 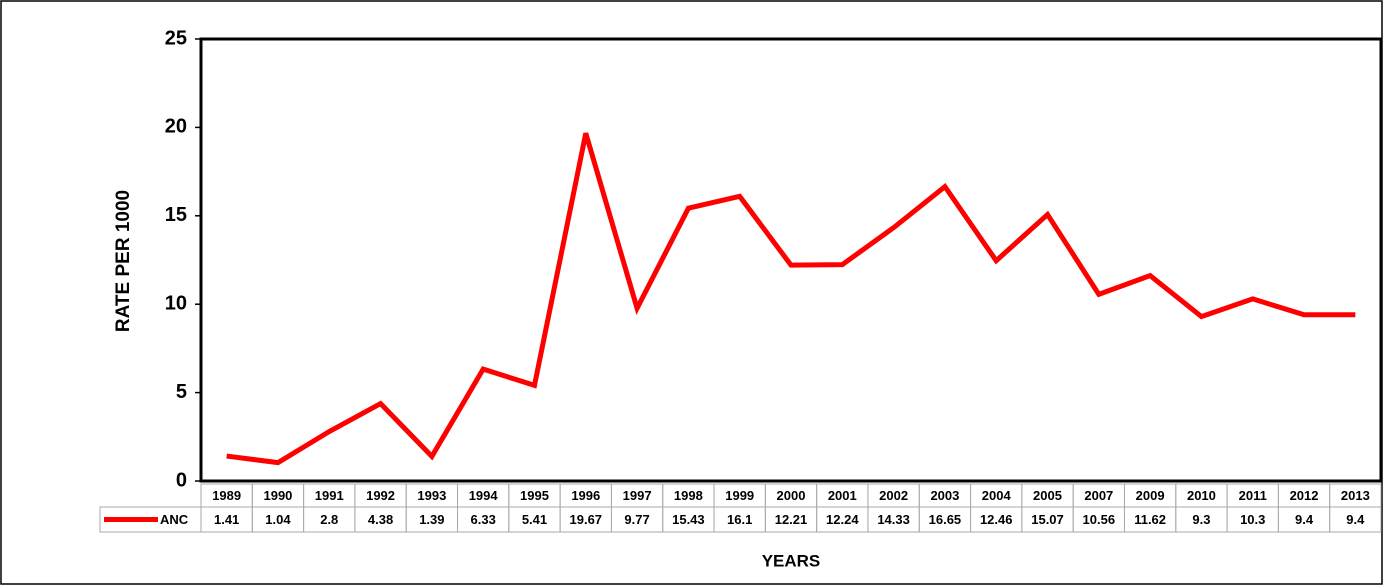 I want to click on x-axis-label: YEARS, so click(x=791, y=560).